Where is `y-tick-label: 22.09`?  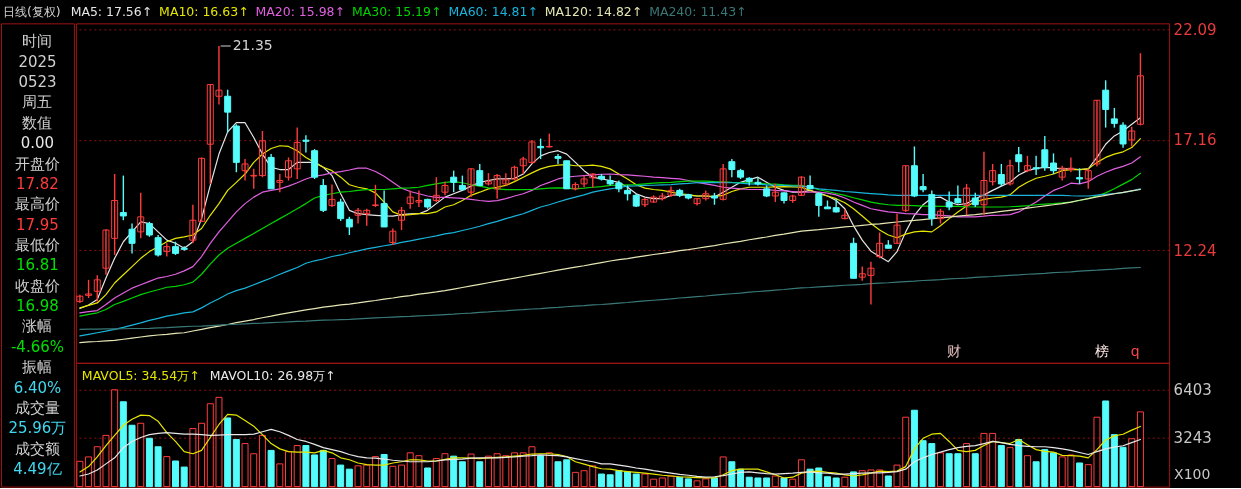 y-tick-label: 22.09 is located at coordinates (1195, 29).